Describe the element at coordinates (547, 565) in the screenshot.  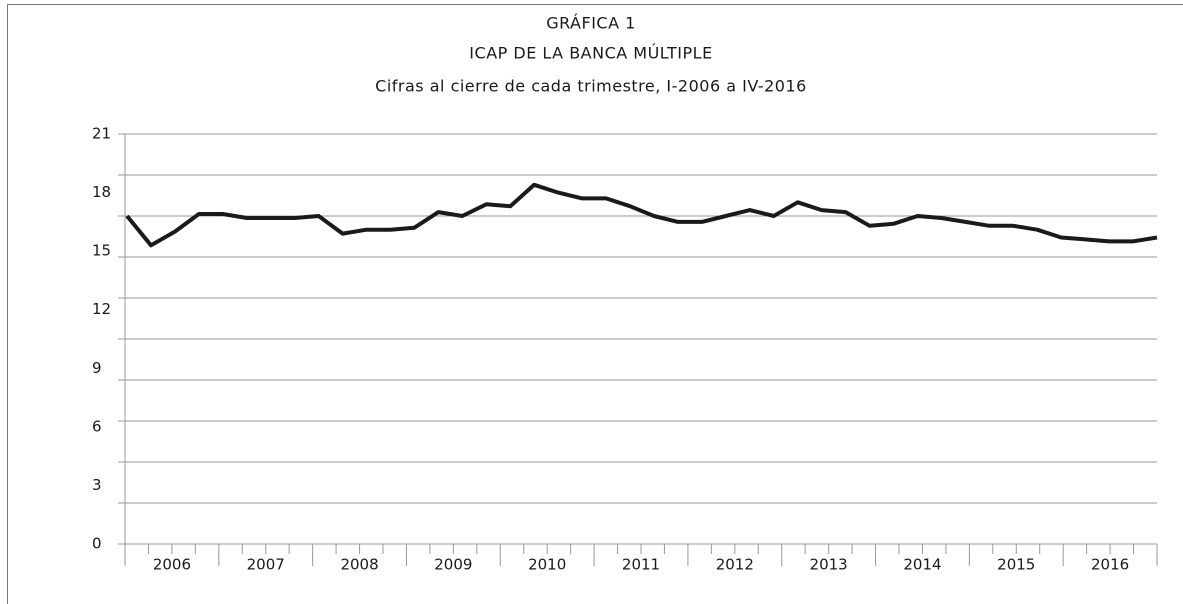
I see `x-tick-label: 2010` at that location.